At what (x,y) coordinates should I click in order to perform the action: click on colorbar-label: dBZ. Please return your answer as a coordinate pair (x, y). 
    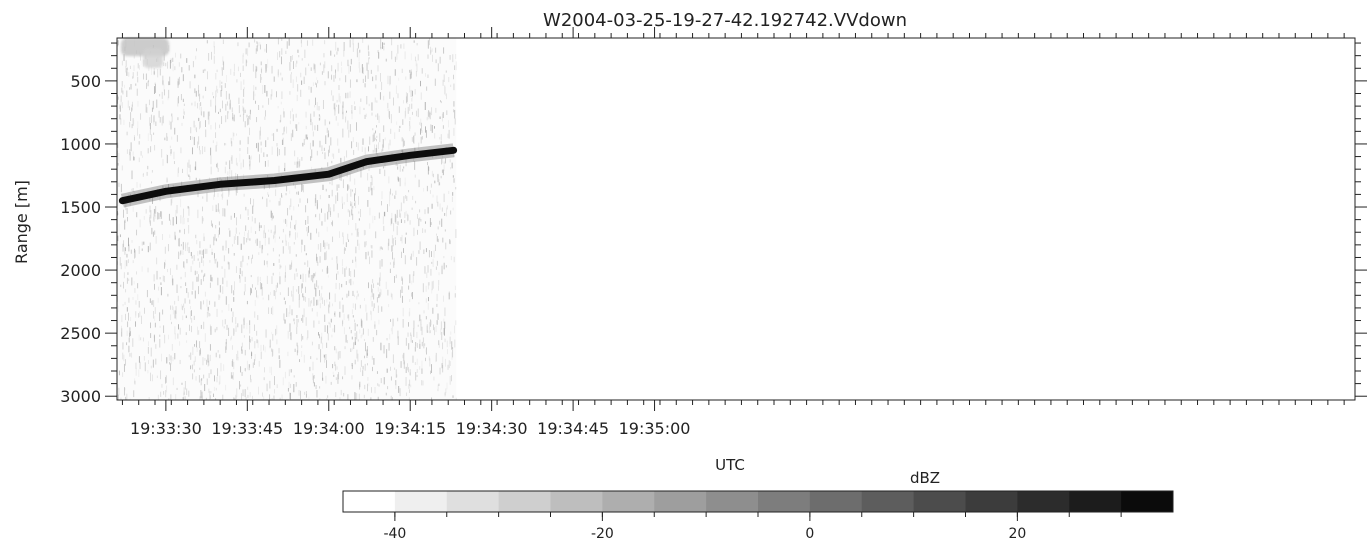
    Looking at the image, I should click on (925, 478).